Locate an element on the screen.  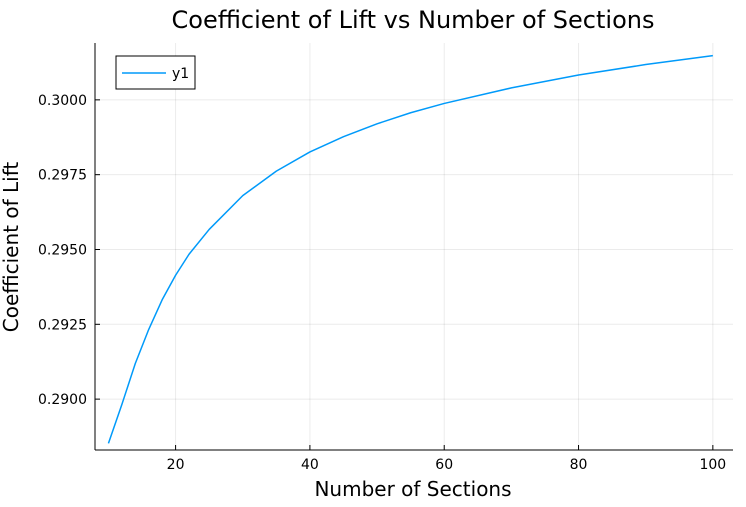
x-ticks: 20 40 60 80 100 is located at coordinates (446, 459).